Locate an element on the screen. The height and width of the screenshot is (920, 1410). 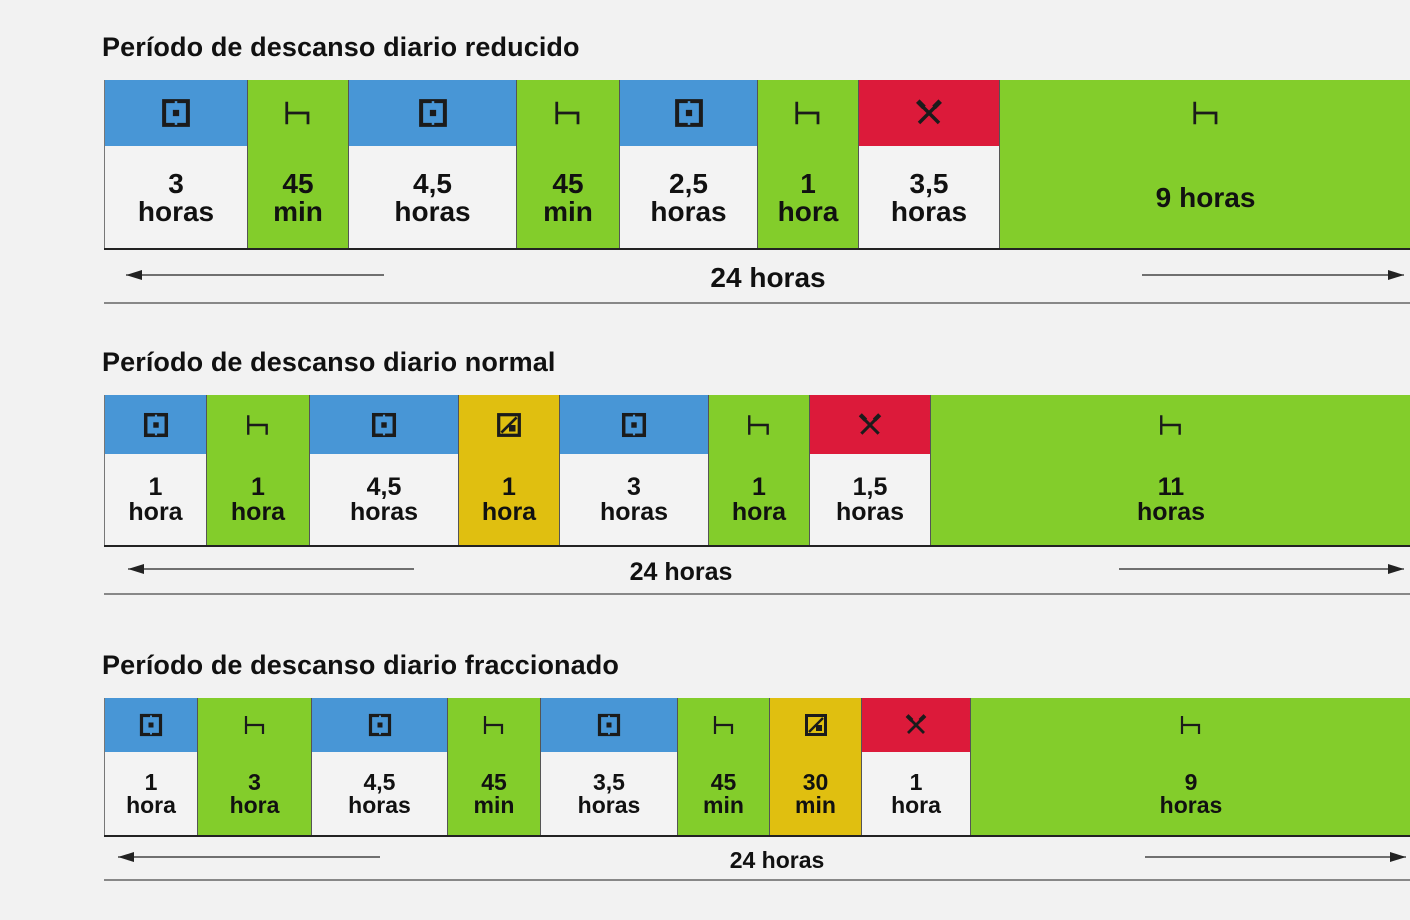
segment-rest: 9 horas is located at coordinates (1204, 164).